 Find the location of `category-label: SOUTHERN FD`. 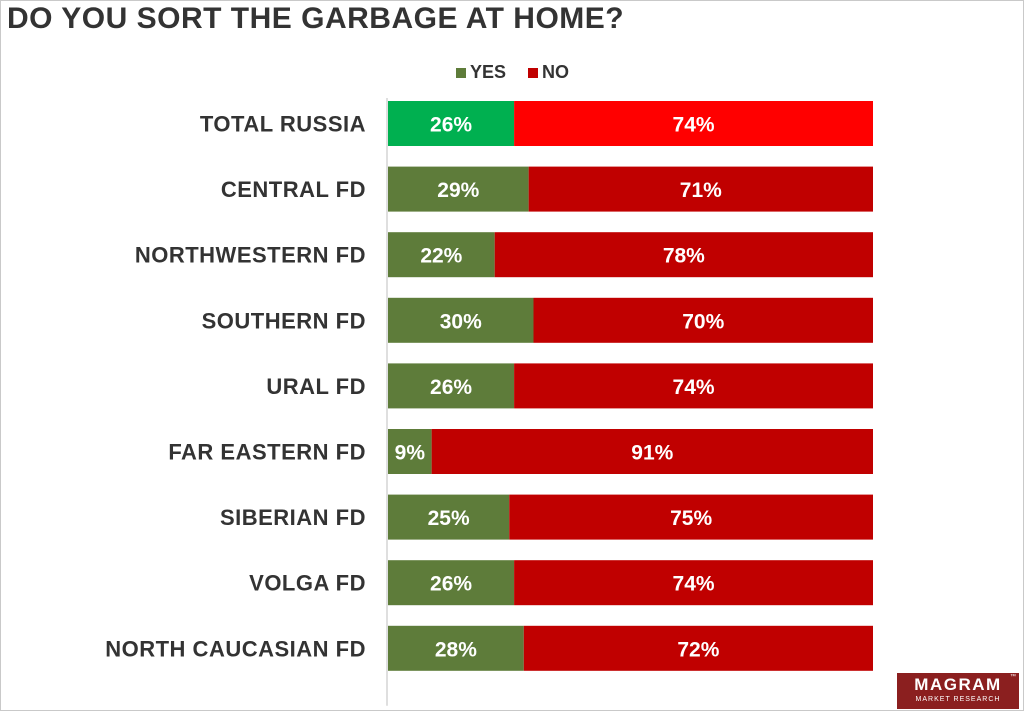

category-label: SOUTHERN FD is located at coordinates (284, 320).